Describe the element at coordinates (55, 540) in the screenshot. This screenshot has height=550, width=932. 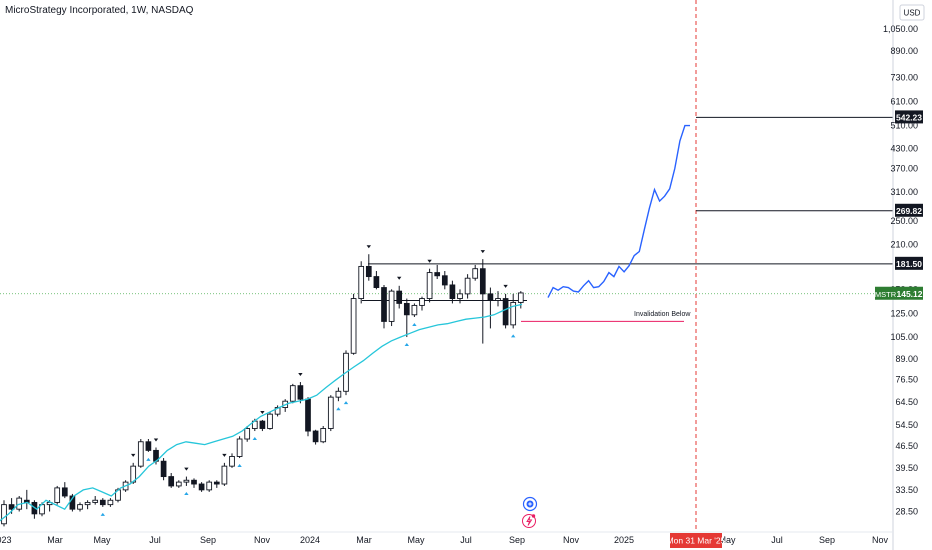
I see `time-tick-label: Mar` at that location.